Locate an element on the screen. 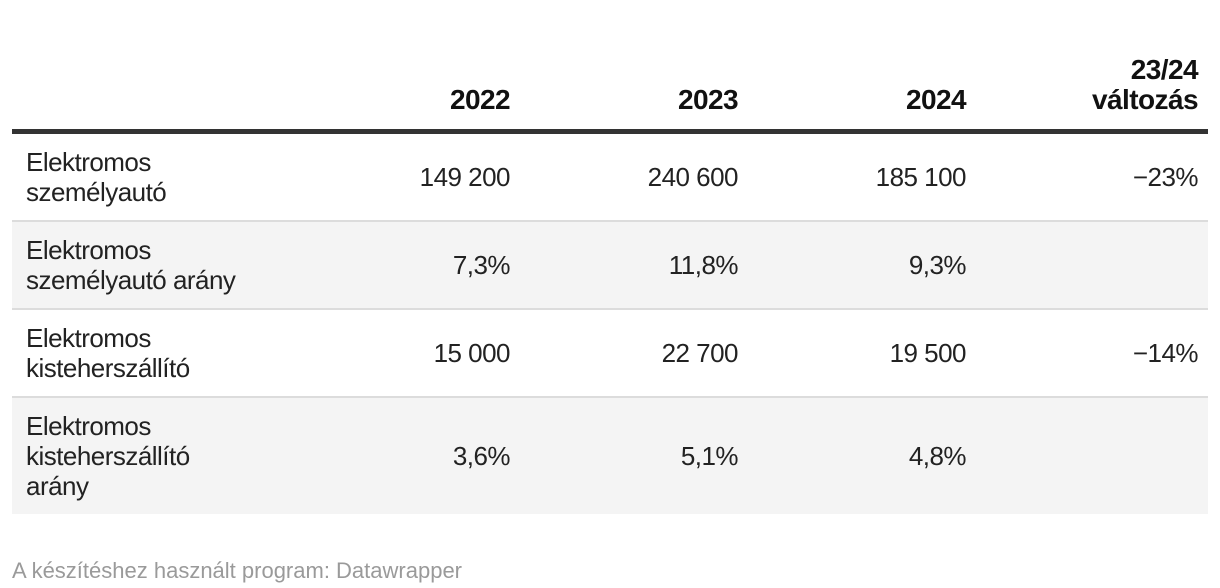  column-header-change: 23/24 változás is located at coordinates (1092, 67).